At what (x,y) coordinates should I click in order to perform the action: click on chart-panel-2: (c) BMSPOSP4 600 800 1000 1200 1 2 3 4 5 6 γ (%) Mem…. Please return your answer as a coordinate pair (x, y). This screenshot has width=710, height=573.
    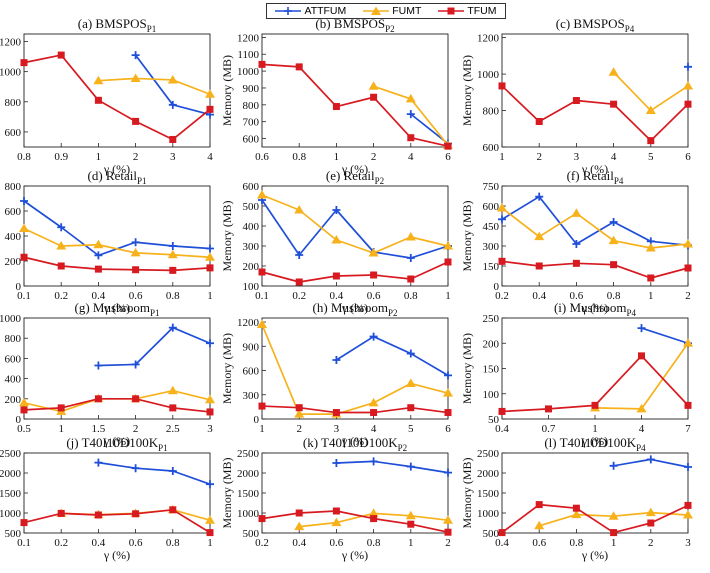
    Looking at the image, I should click on (576, 96).